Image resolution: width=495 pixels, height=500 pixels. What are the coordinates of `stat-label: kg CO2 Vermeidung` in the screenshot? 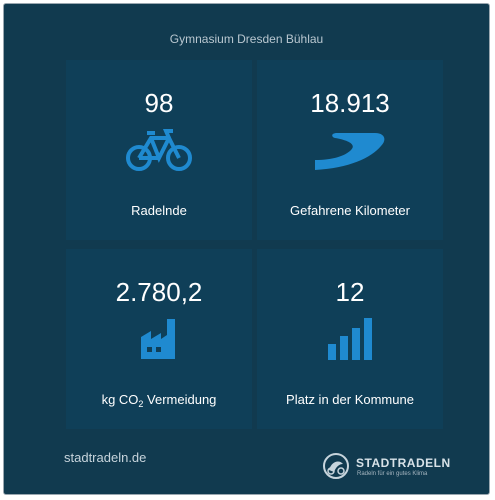 It's located at (159, 400).